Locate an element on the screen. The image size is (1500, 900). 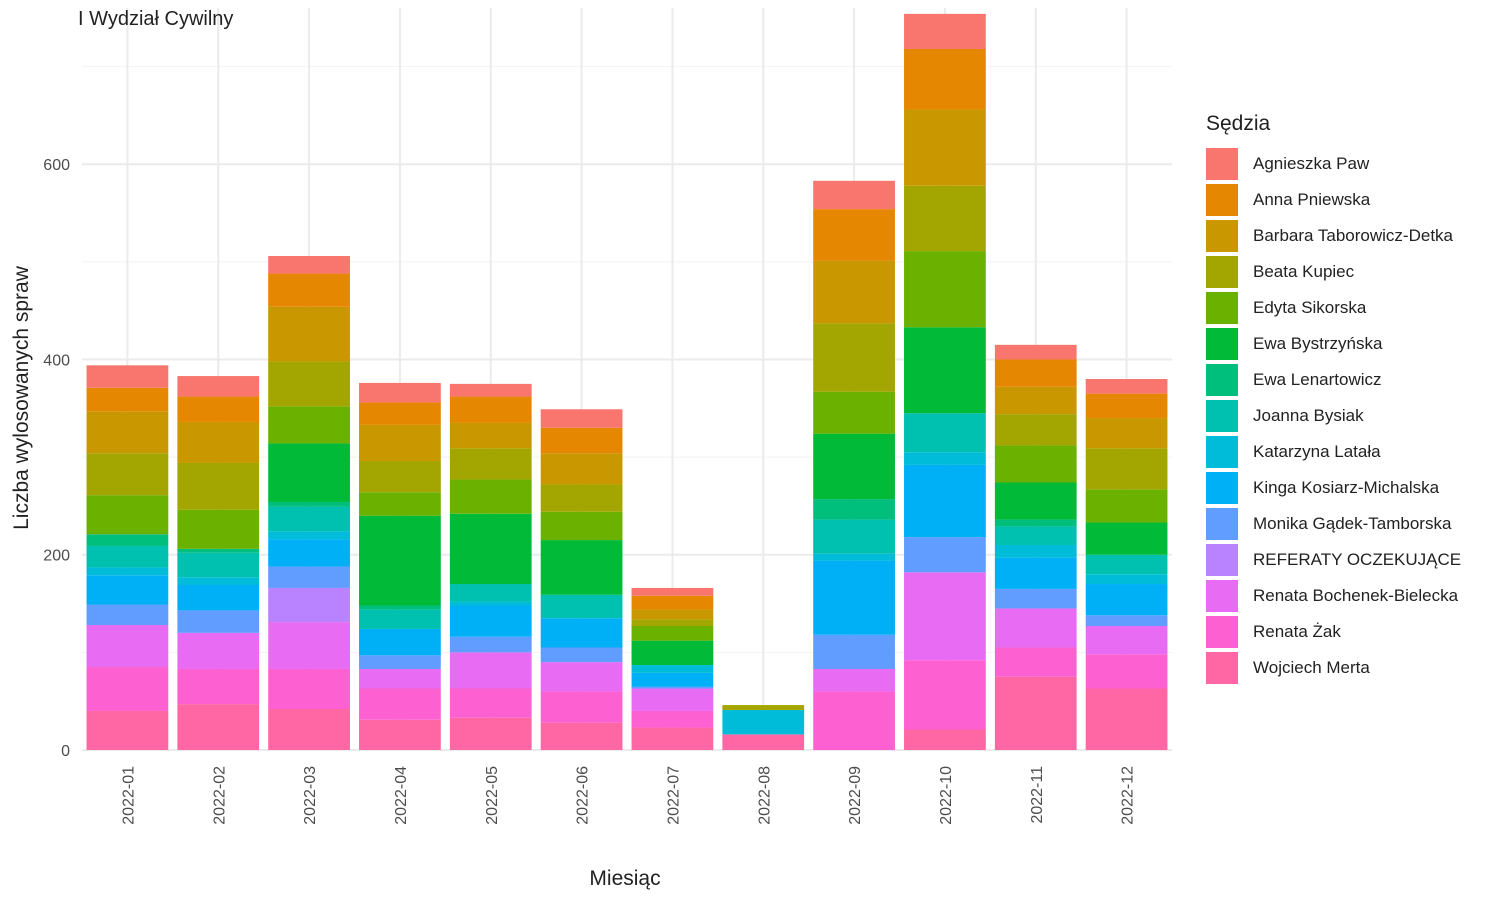
legend-item: Ewa Bystrzyńska is located at coordinates (1333, 344).